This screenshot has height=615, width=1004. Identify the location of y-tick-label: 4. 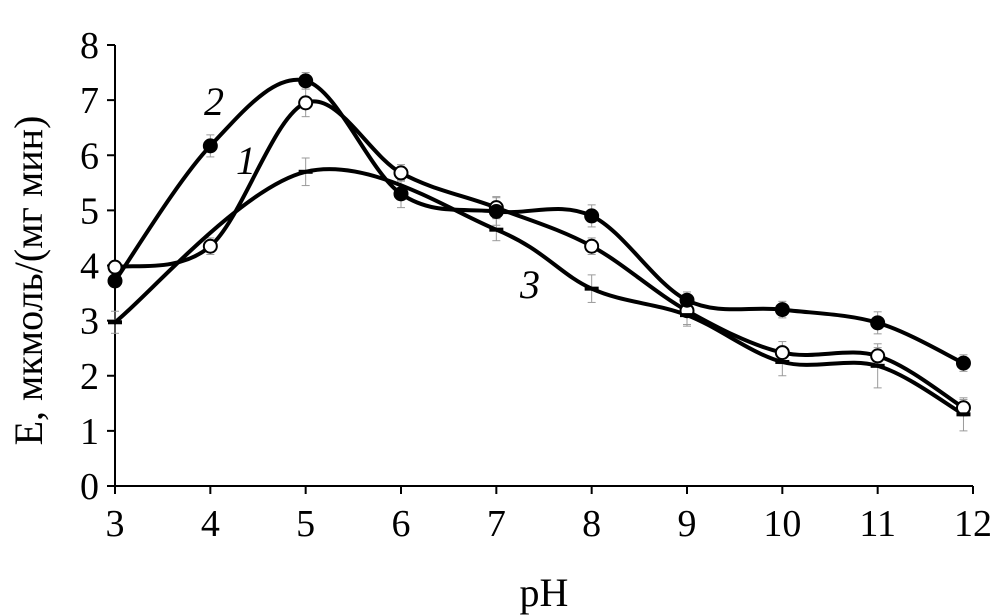
(89, 267).